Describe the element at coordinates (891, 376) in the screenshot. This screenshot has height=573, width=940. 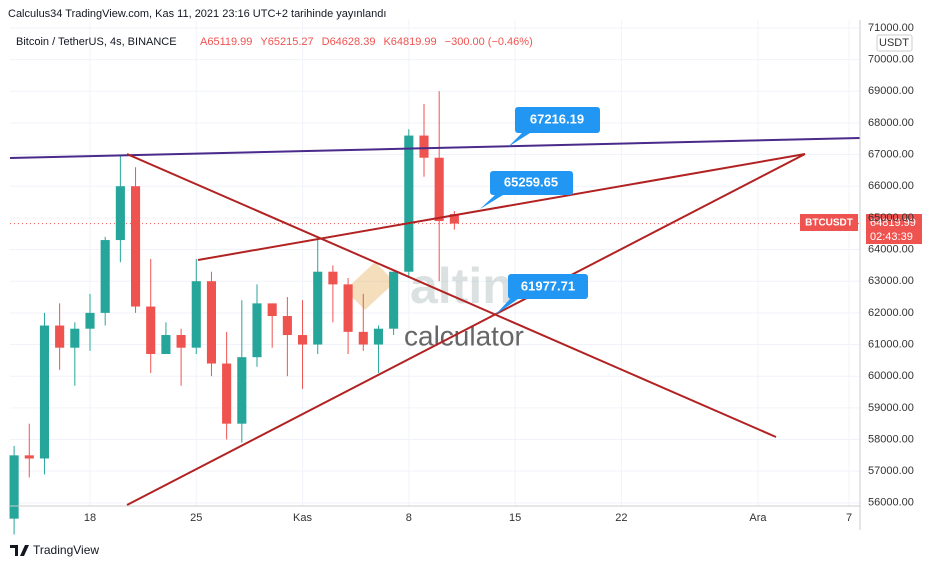
I see `y-tick-label: 60000.00` at that location.